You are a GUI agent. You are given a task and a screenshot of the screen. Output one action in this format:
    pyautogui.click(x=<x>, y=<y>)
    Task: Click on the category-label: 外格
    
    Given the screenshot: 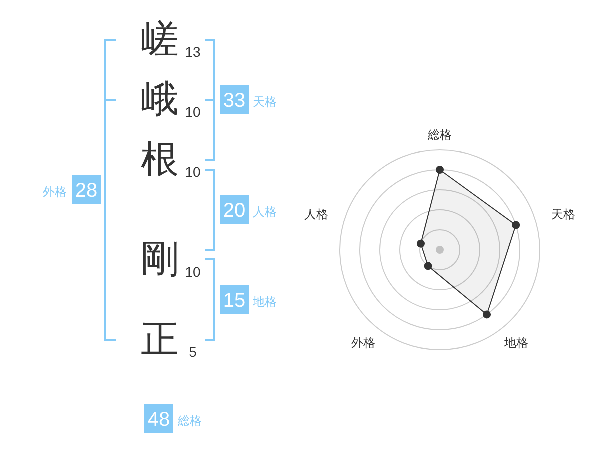 What is the action you would take?
    pyautogui.click(x=55, y=192)
    